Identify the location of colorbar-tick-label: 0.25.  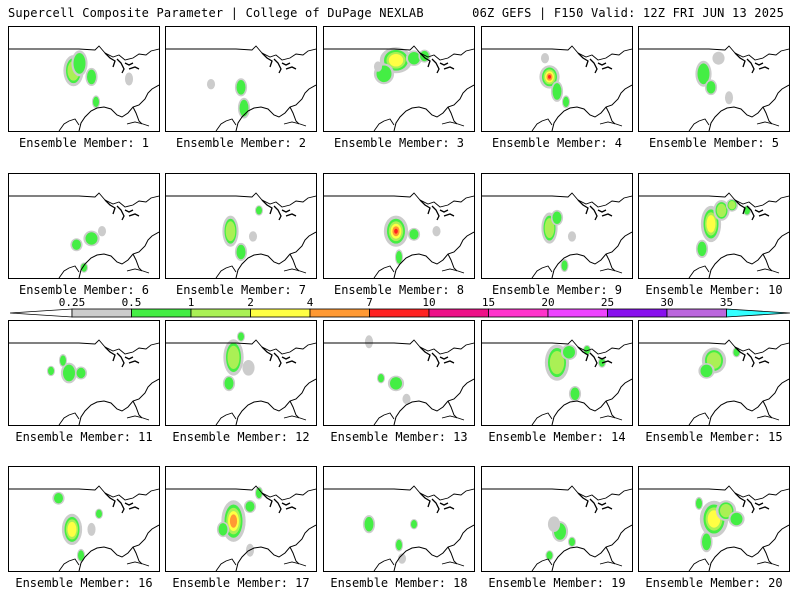
(72, 302).